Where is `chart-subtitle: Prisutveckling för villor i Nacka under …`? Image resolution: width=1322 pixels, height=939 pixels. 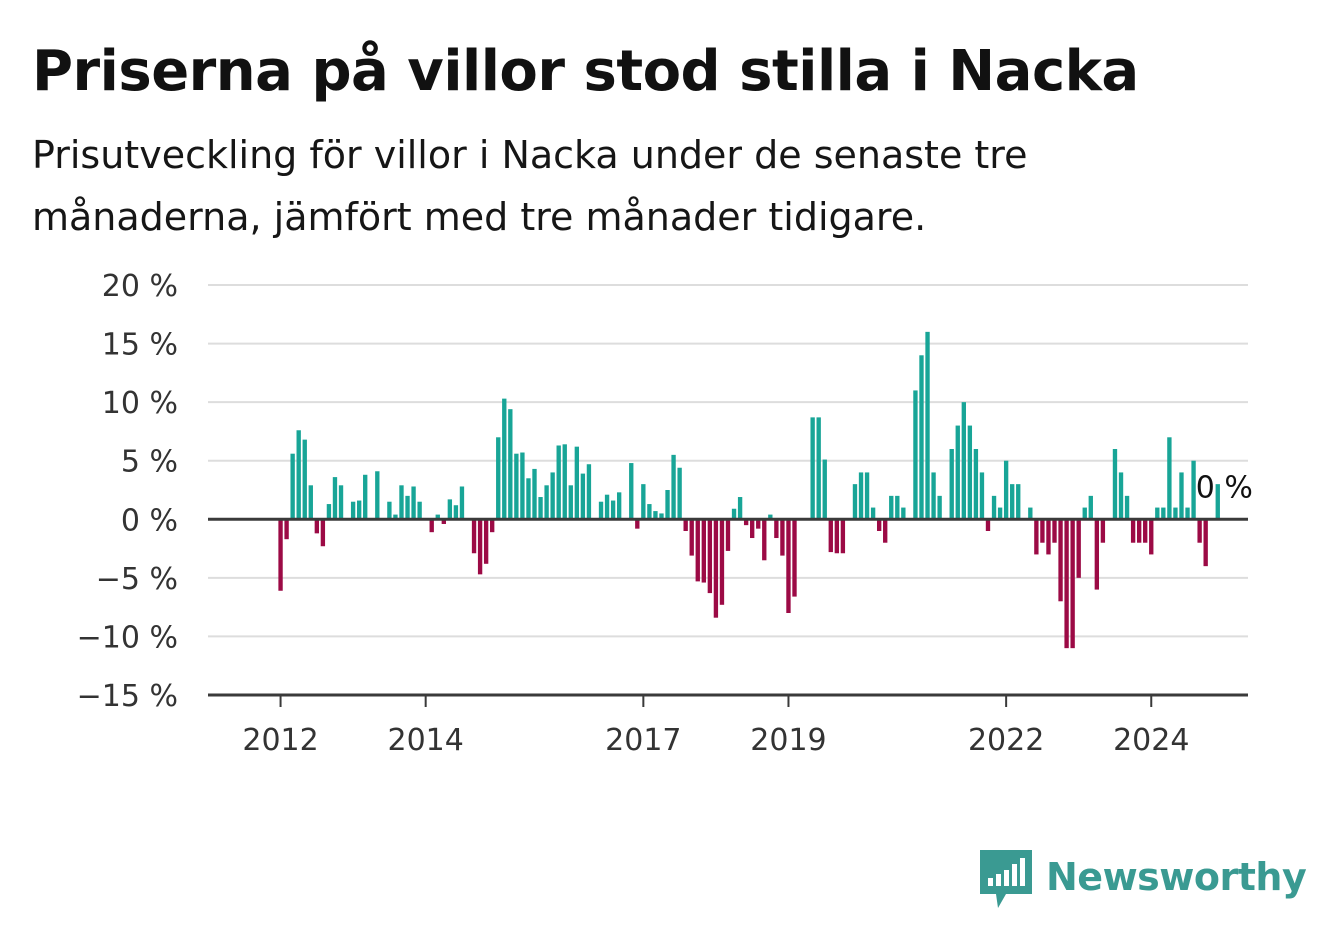
chart-subtitle: Prisutveckling för villor i Nacka under … is located at coordinates (530, 186).